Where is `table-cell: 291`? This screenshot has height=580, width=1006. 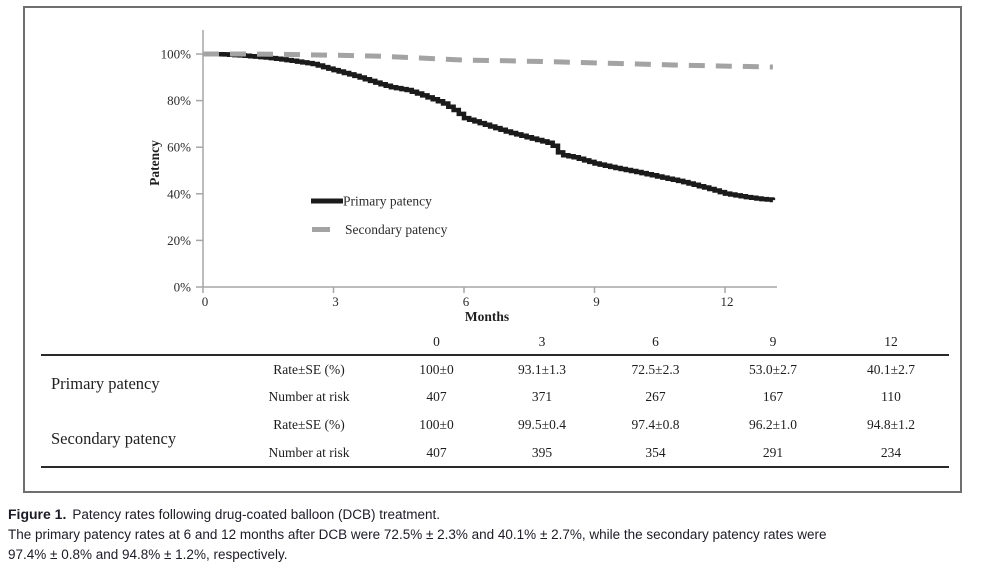 table-cell: 291 is located at coordinates (773, 452).